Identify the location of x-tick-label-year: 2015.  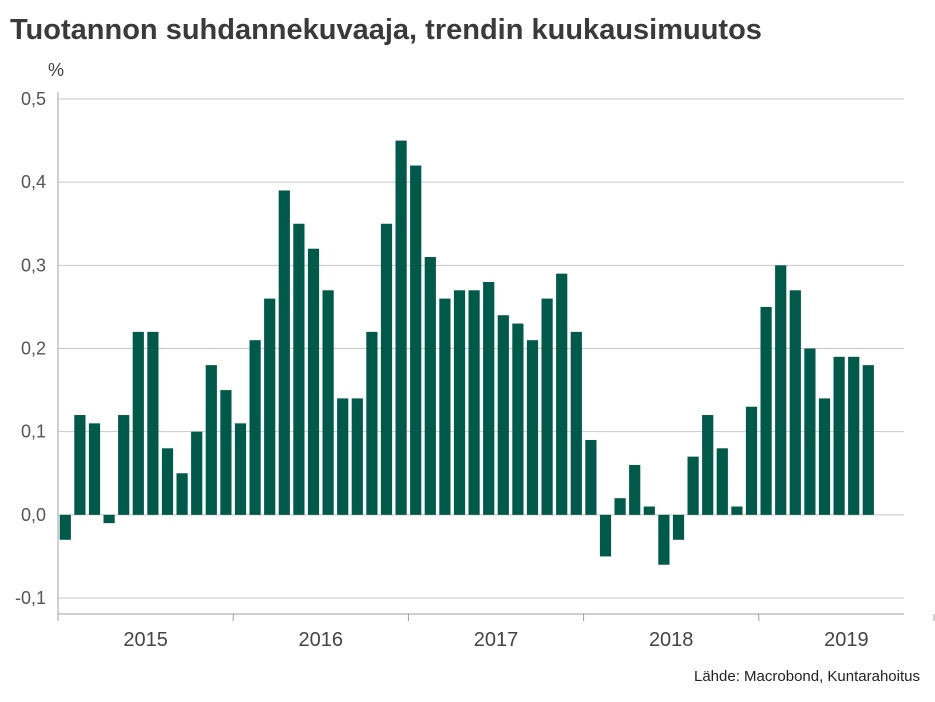
(145, 640).